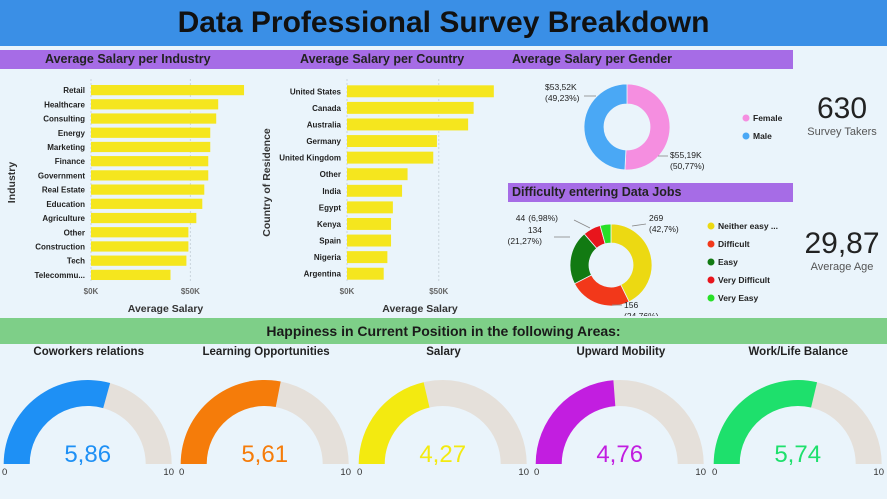 Image resolution: width=887 pixels, height=499 pixels. I want to click on data-label-line: (49,23%), so click(562, 98).